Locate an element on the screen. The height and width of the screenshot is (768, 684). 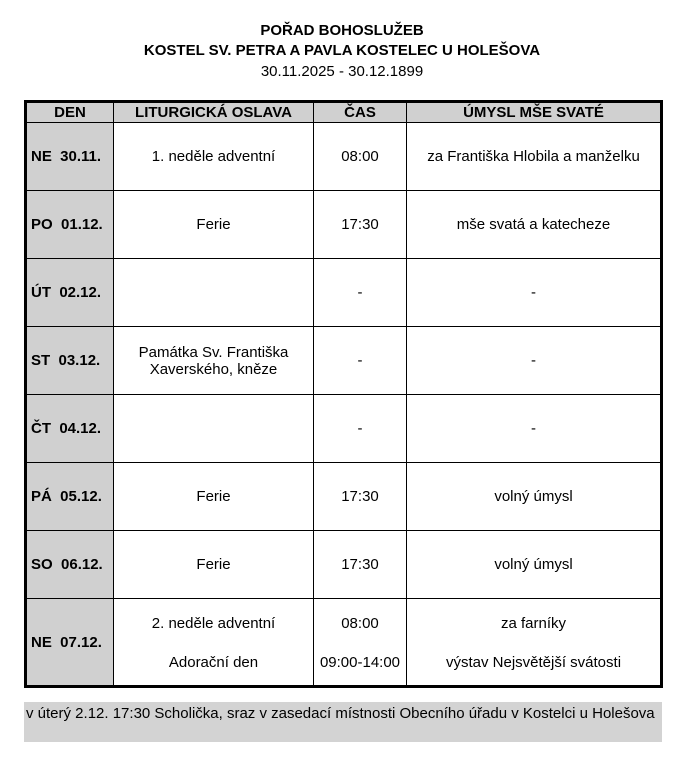
time-line: 09:00-14:00 is located at coordinates (360, 662).